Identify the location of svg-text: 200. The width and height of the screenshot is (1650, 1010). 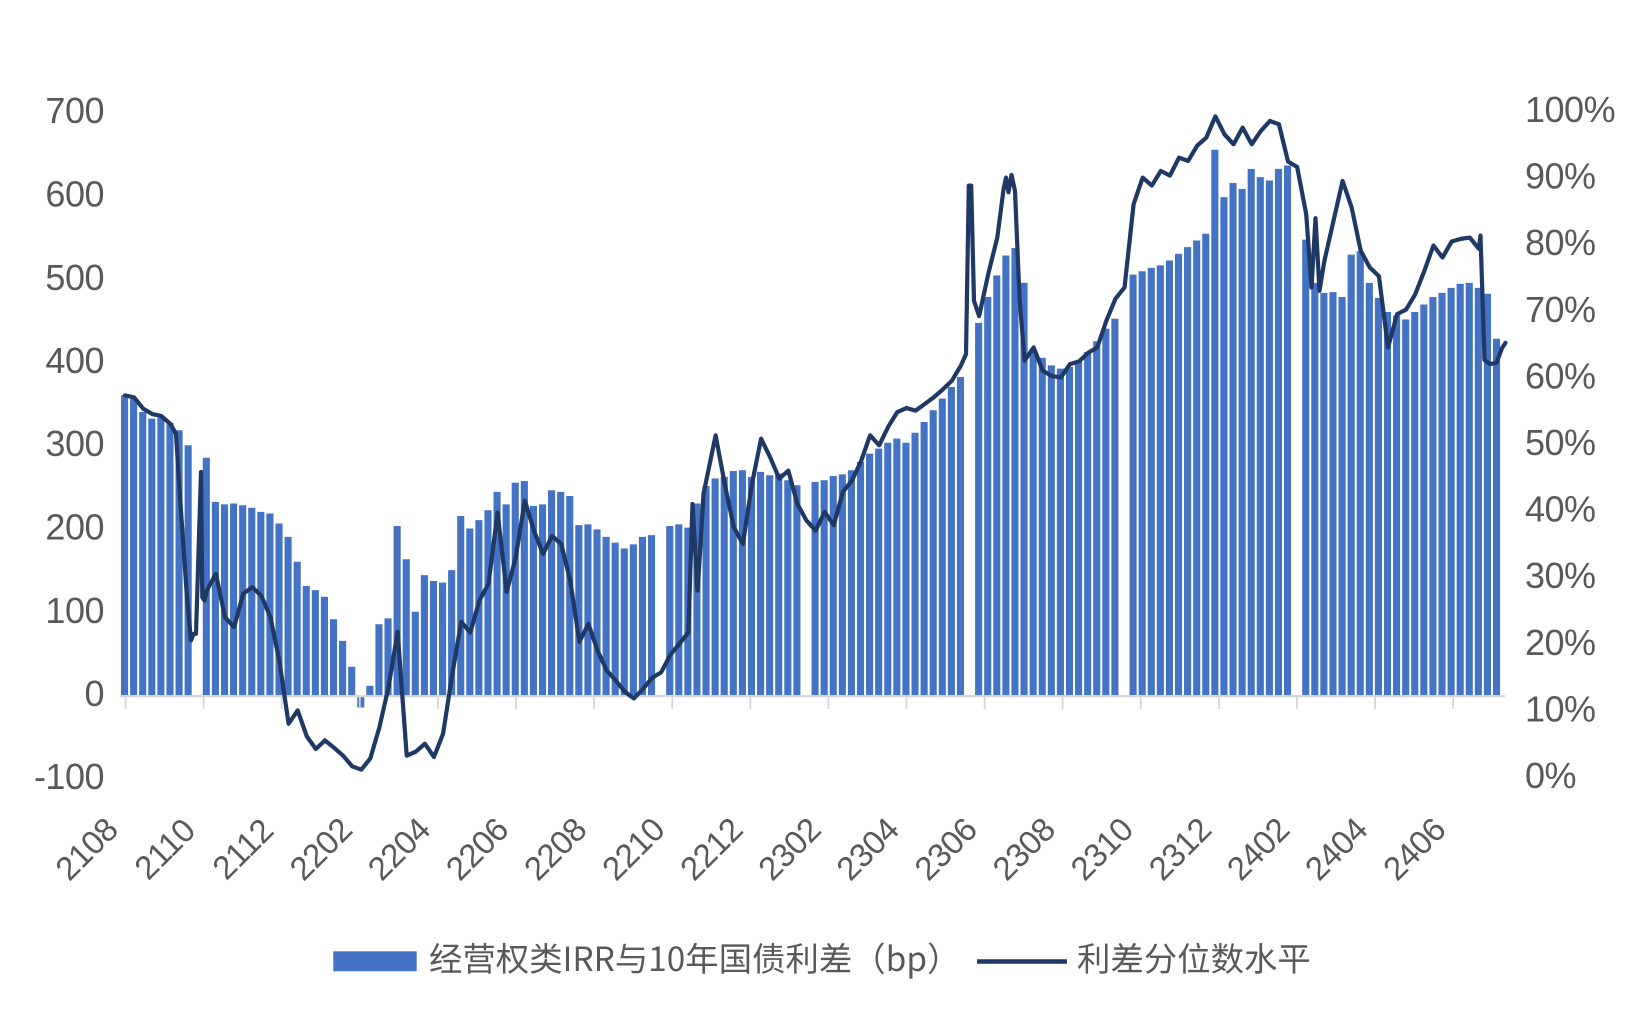
(74, 527).